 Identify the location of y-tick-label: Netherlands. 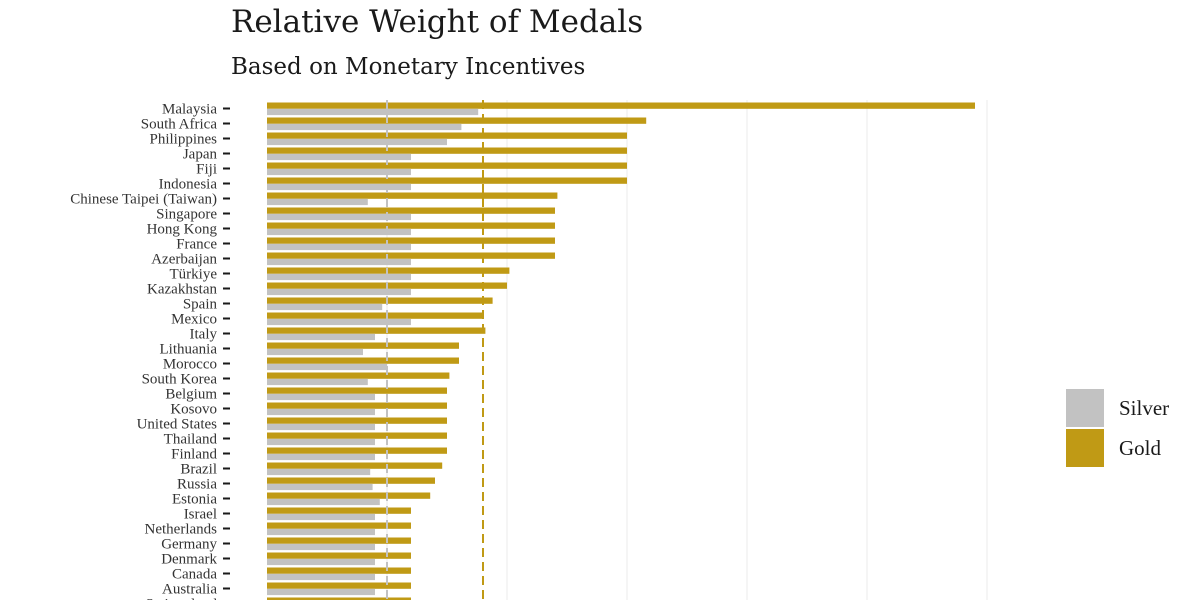
(181, 530).